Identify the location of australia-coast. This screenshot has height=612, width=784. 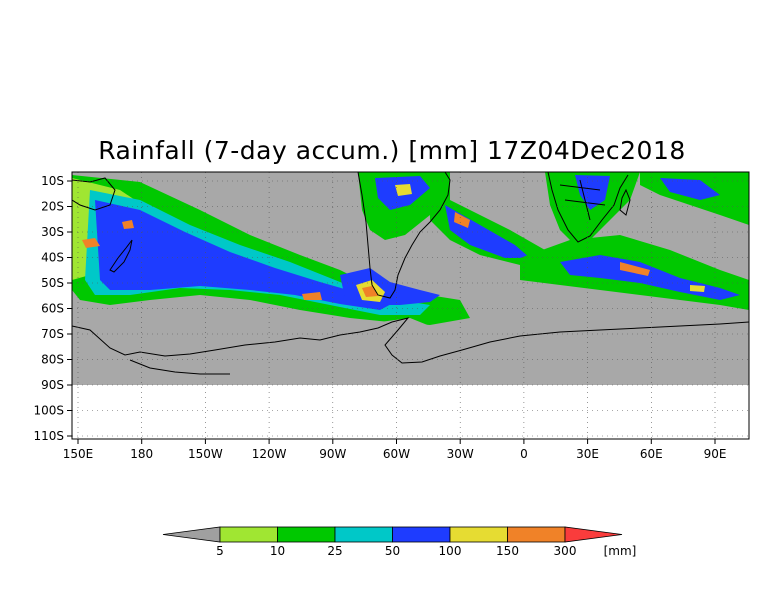
(94, 194).